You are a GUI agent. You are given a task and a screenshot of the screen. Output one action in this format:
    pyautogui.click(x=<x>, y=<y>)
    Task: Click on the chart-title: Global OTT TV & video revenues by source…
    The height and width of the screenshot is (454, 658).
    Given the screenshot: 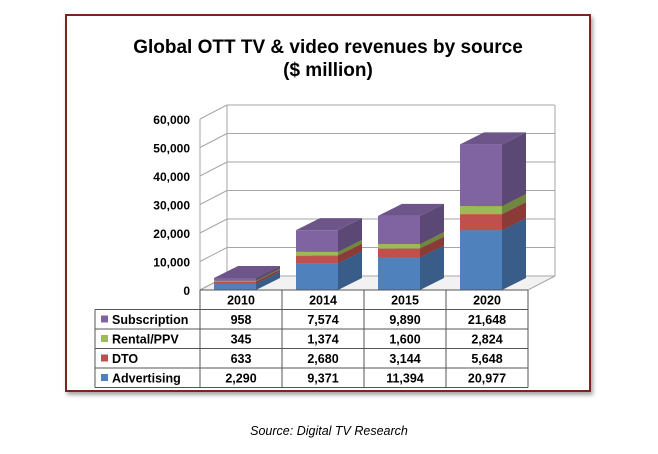 What is the action you would take?
    pyautogui.click(x=328, y=59)
    